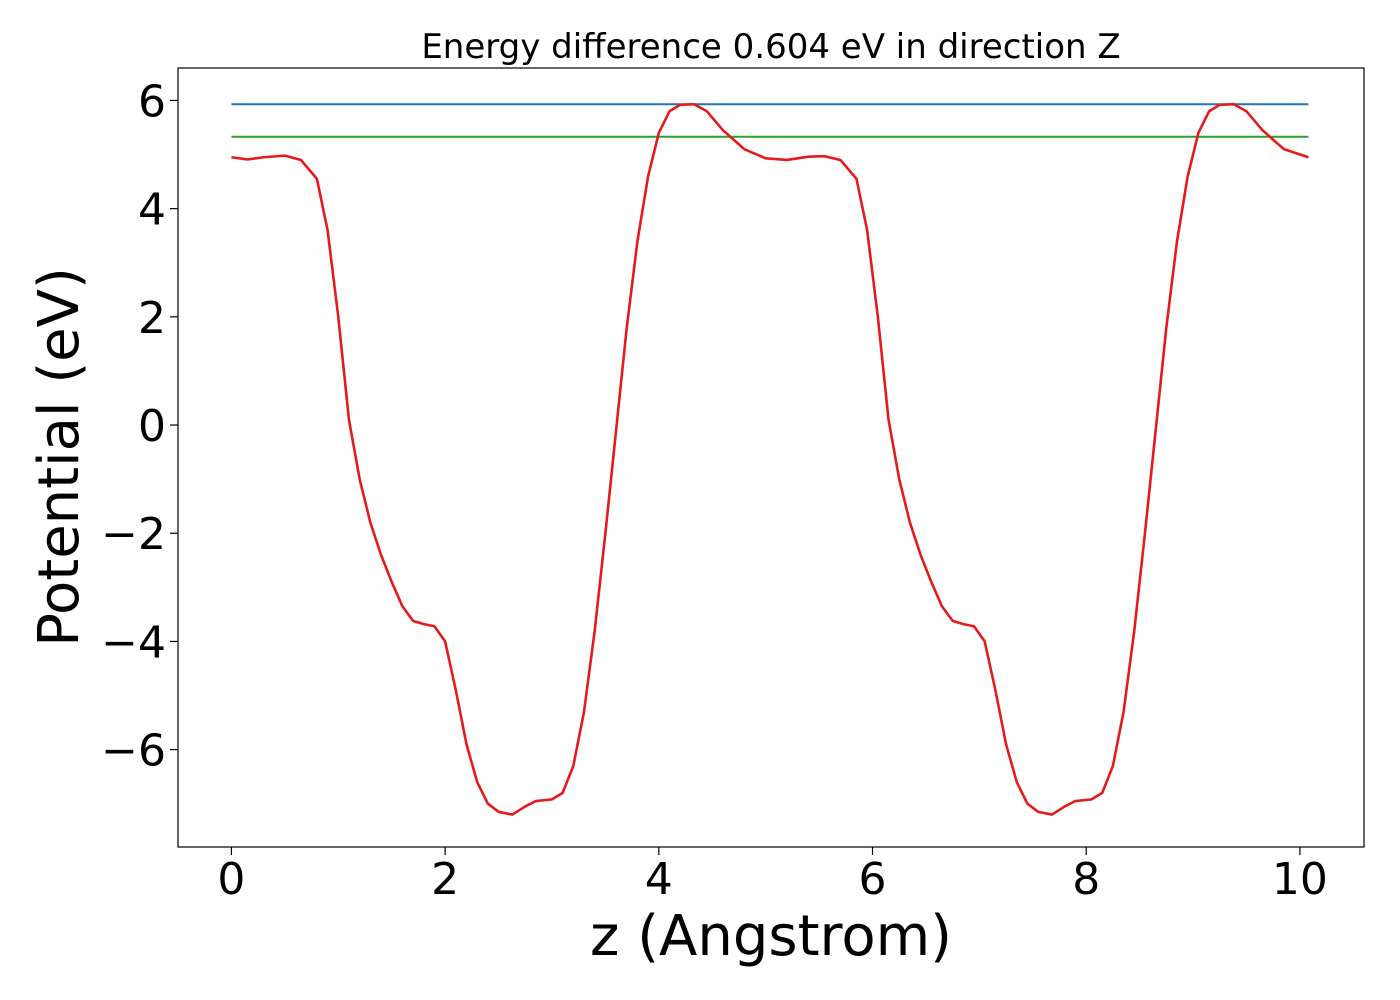  I want to click on y-tick-label: 6, so click(152, 101).